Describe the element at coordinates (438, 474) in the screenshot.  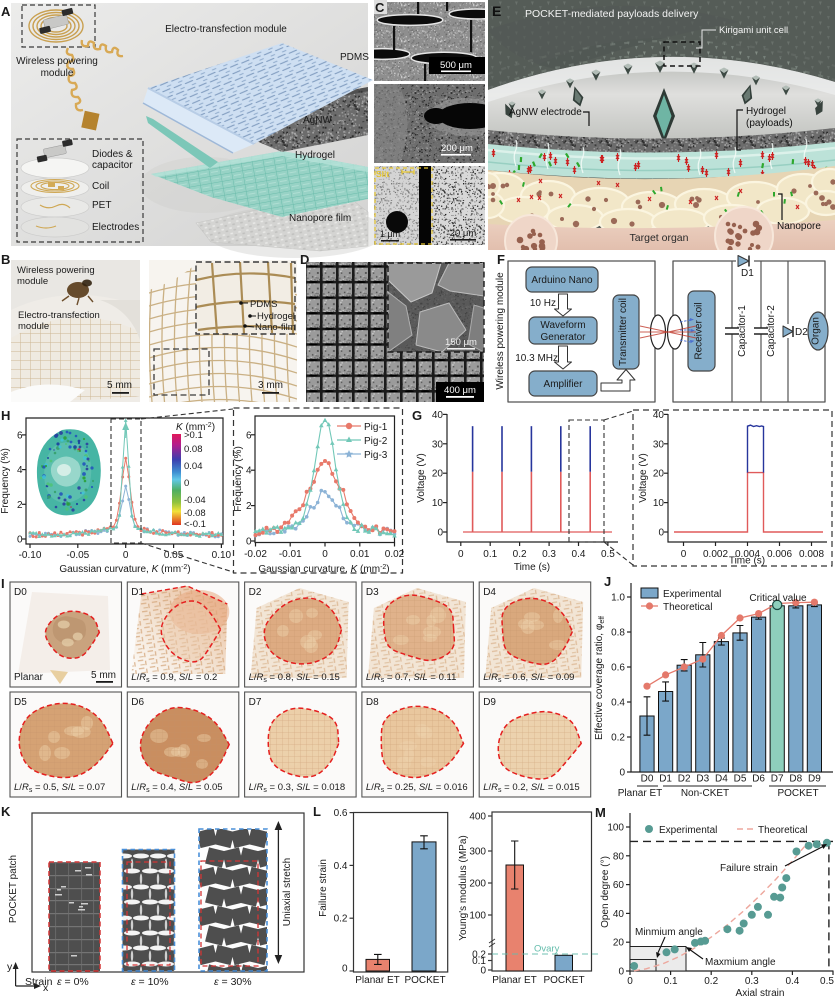
I see `svg-text: 20` at that location.